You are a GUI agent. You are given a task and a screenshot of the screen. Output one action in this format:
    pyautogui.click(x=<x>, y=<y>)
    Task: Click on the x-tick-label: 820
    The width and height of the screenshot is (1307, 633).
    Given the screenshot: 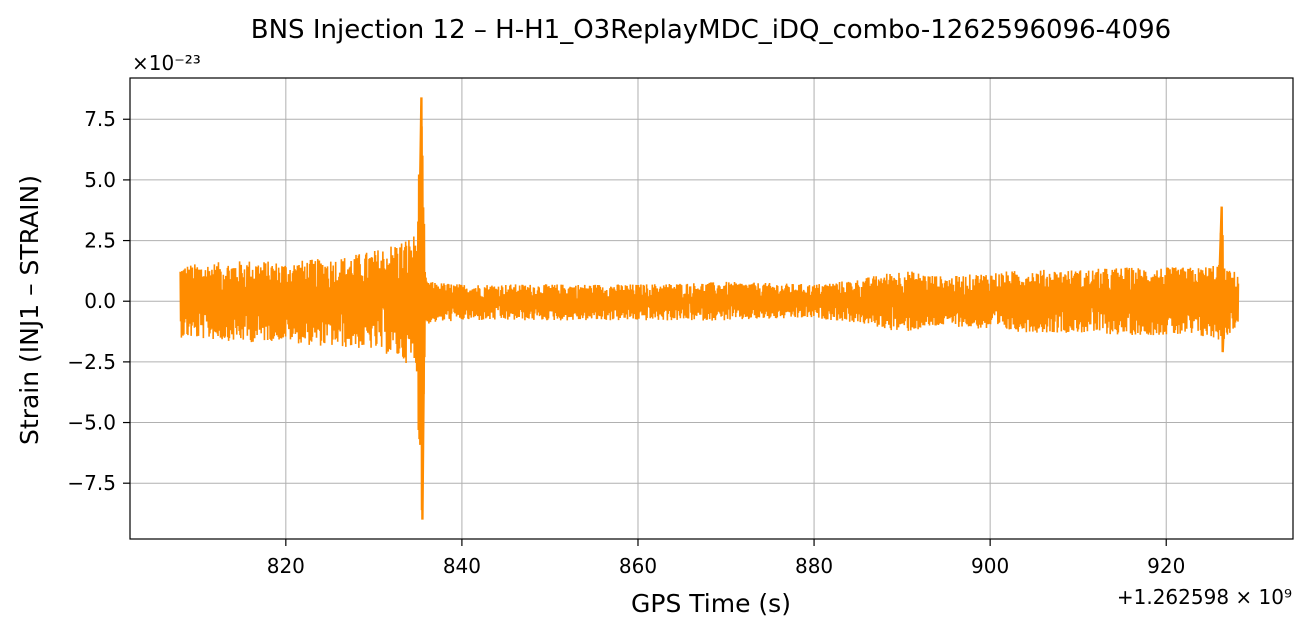 What is the action you would take?
    pyautogui.click(x=286, y=566)
    